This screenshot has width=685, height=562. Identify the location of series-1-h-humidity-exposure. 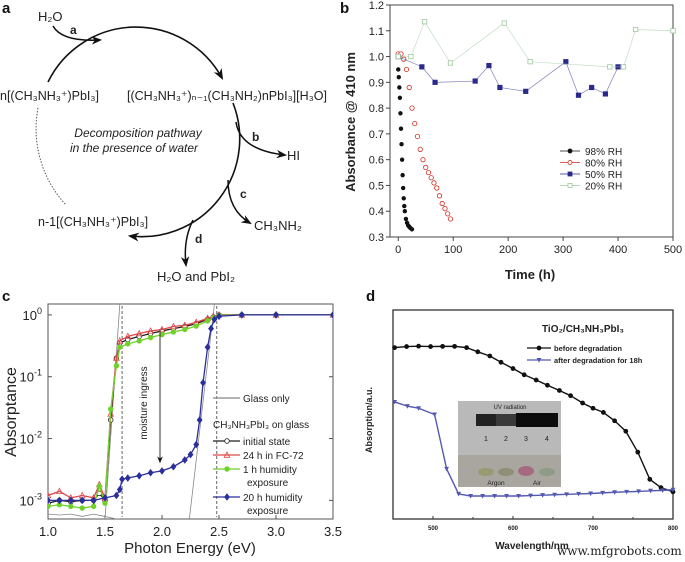
(190, 411).